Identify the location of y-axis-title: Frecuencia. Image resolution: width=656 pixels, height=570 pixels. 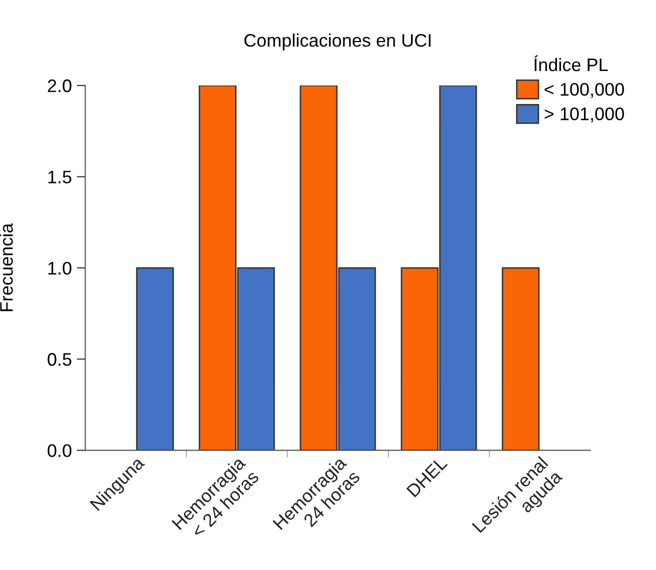
(6, 267).